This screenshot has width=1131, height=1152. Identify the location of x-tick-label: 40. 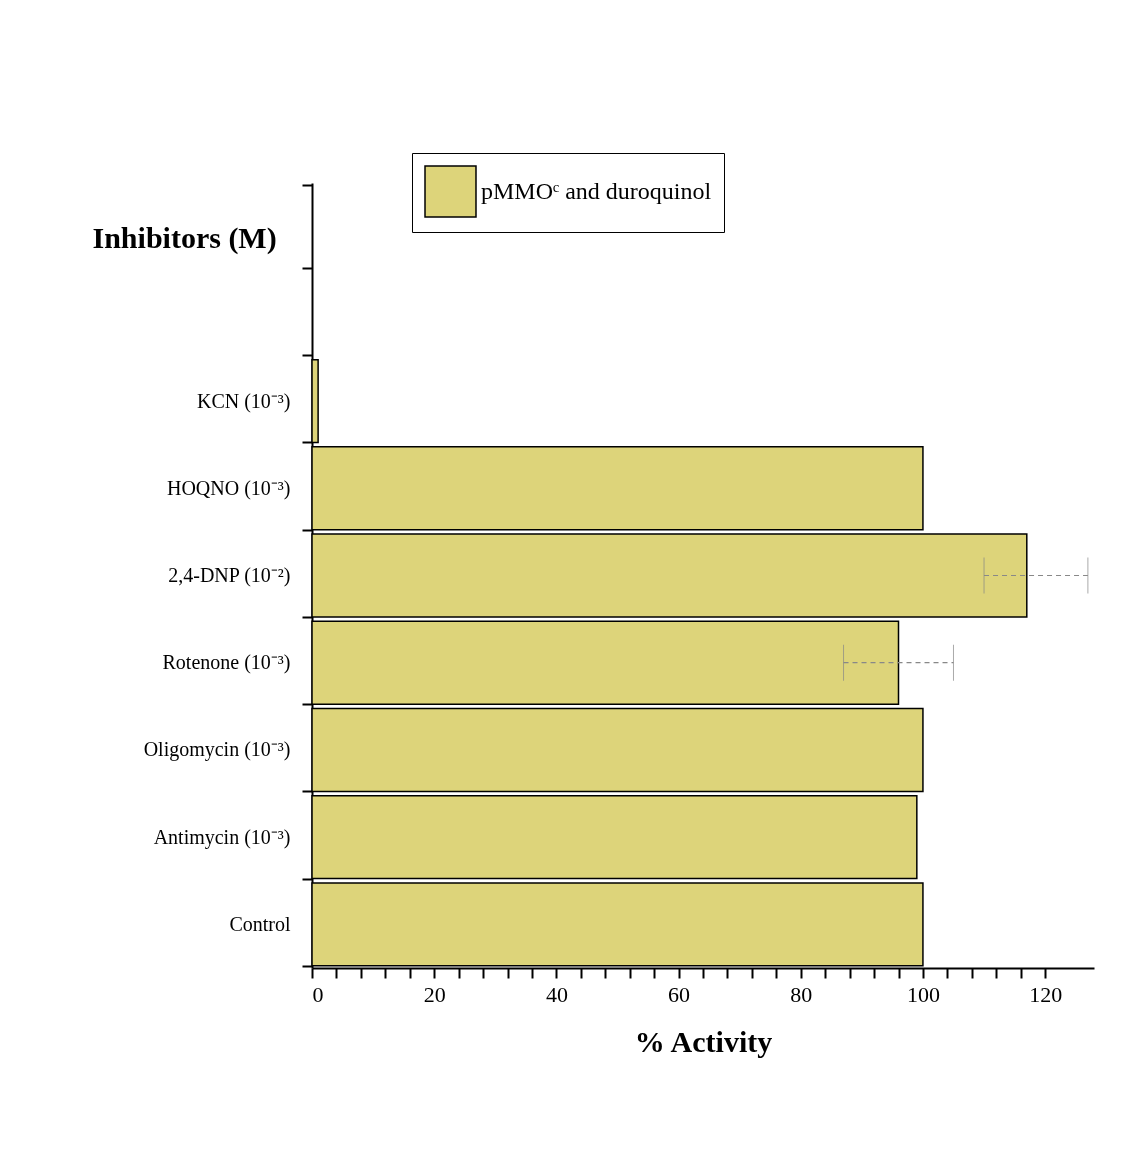
(556, 994).